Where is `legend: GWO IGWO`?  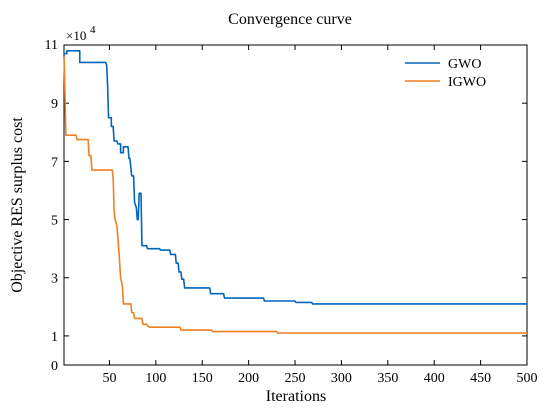
legend: GWO IGWO is located at coordinates (445, 73).